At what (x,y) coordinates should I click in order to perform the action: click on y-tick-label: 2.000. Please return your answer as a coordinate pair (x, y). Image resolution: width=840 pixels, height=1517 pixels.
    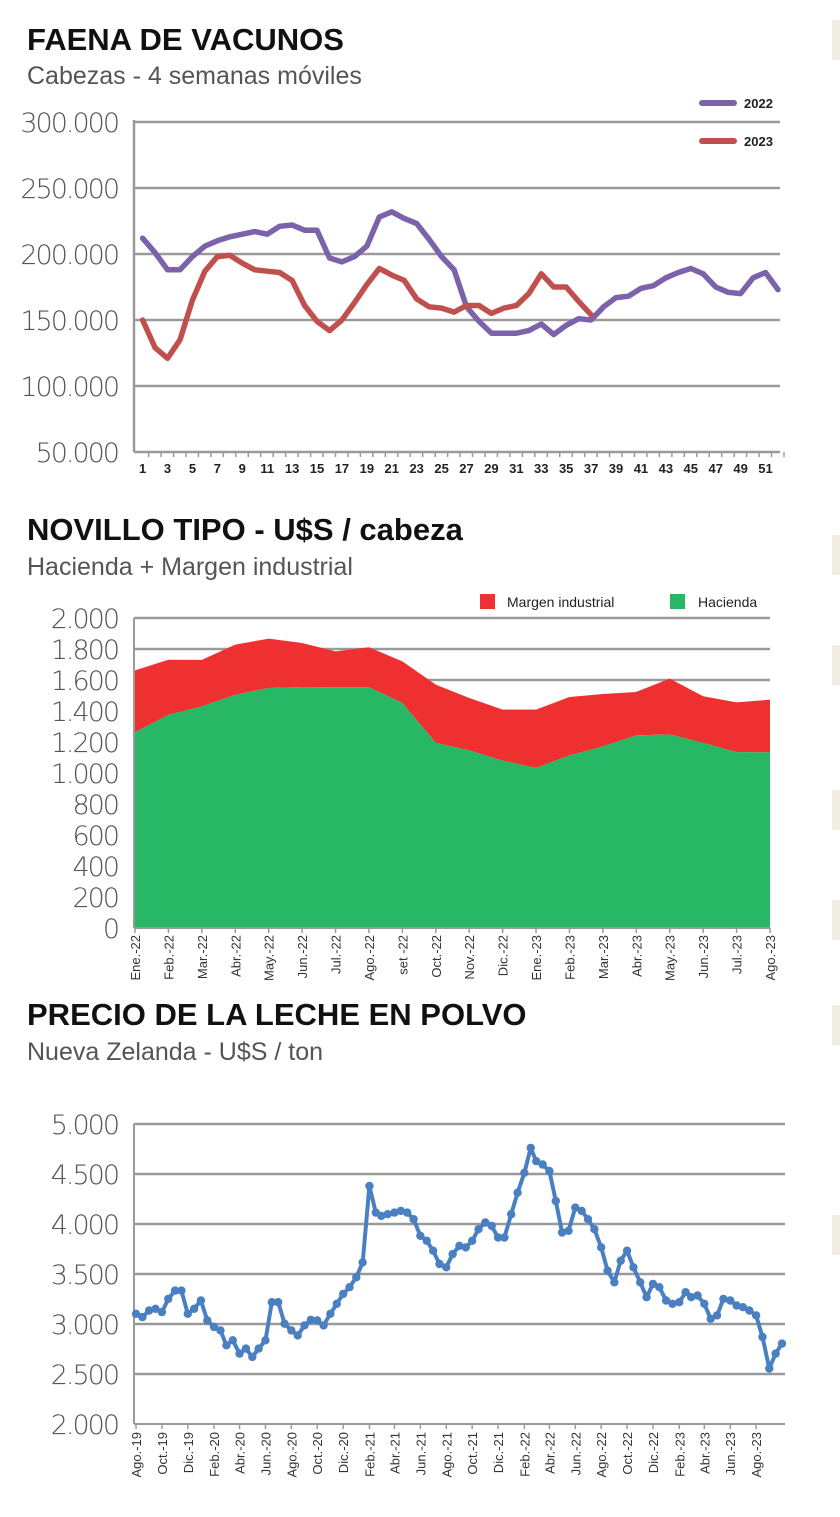
    Looking at the image, I should click on (84, 1425).